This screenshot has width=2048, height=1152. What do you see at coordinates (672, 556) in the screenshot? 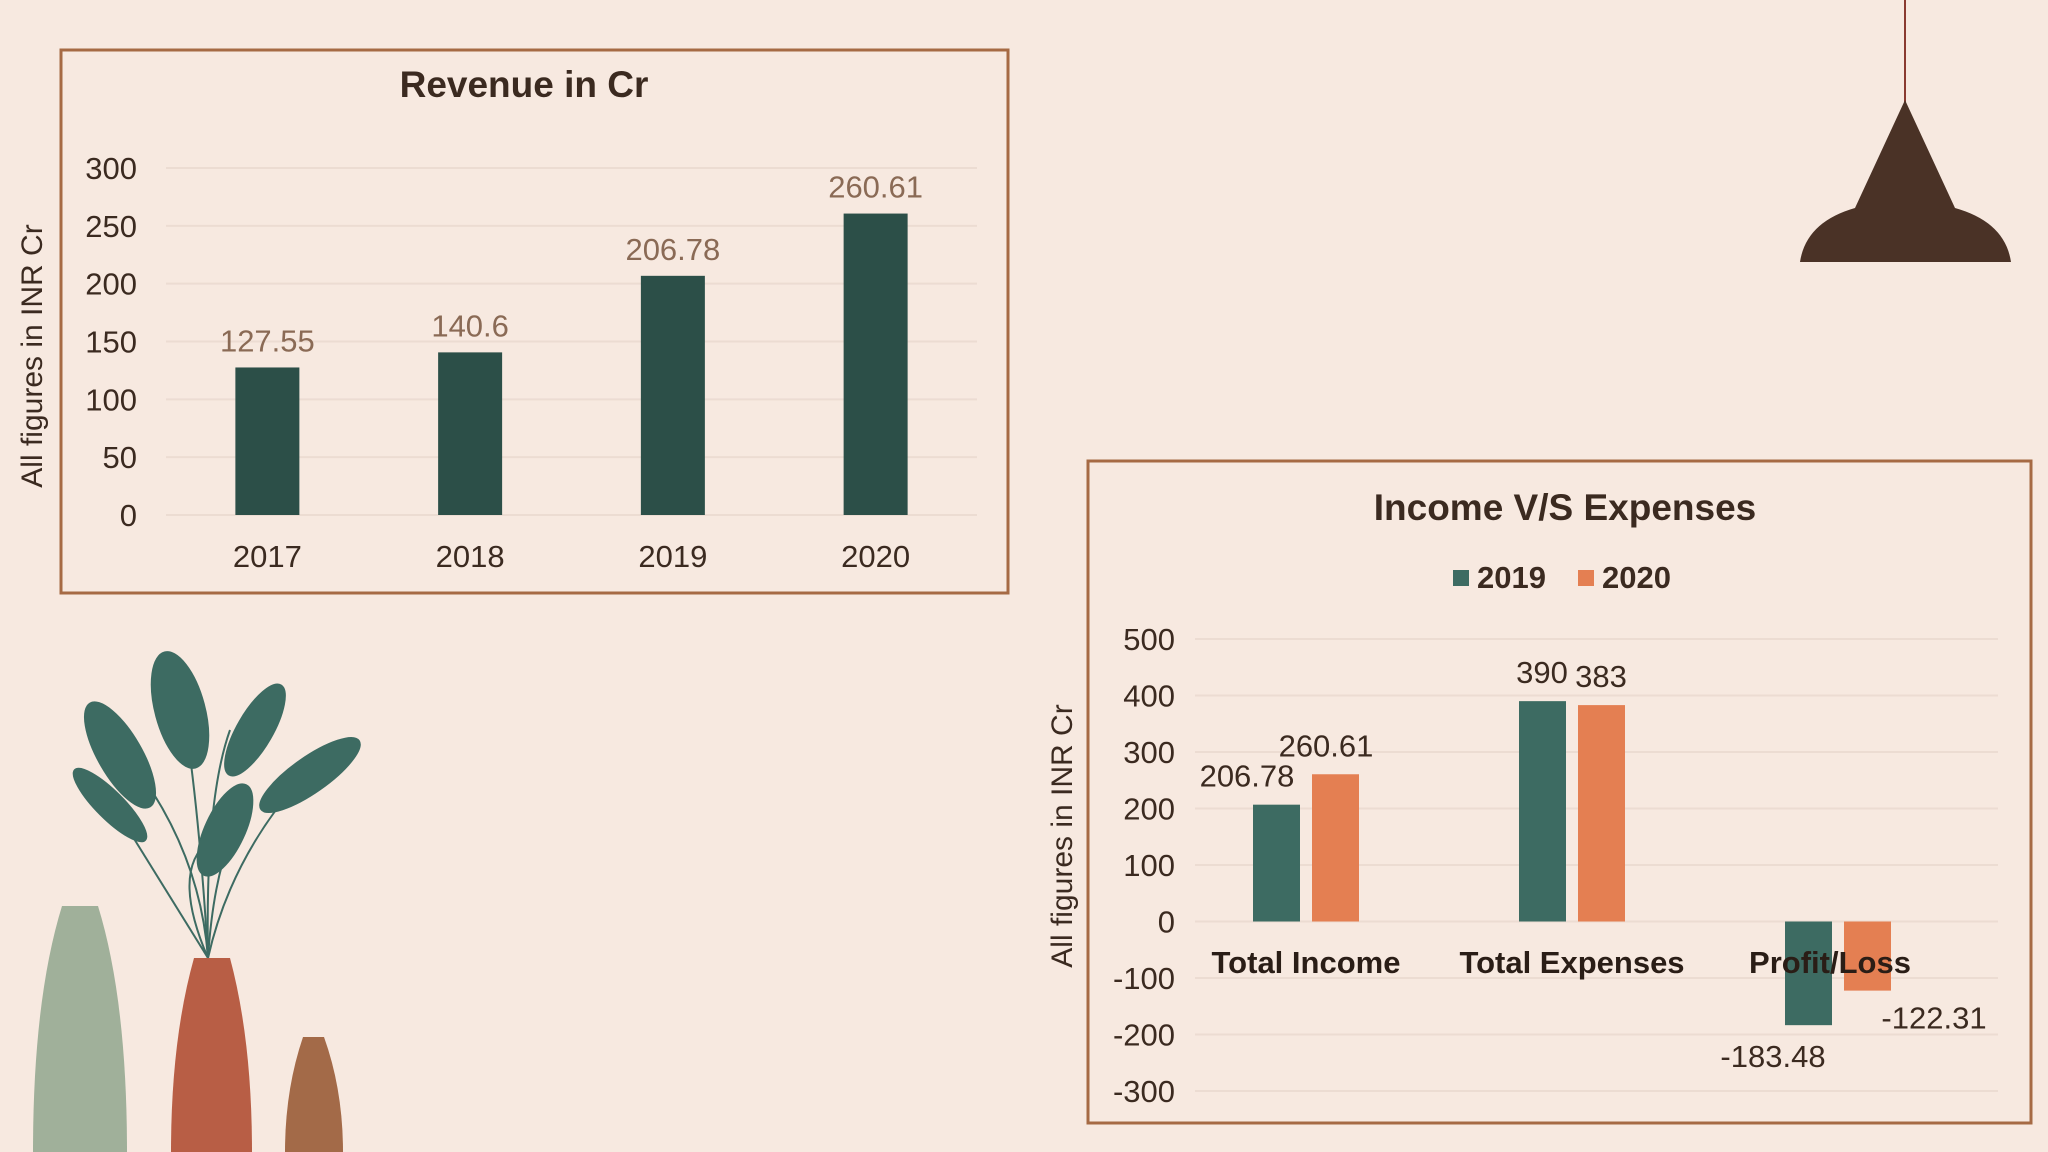
I see `x-tick-label: 2019` at bounding box center [672, 556].